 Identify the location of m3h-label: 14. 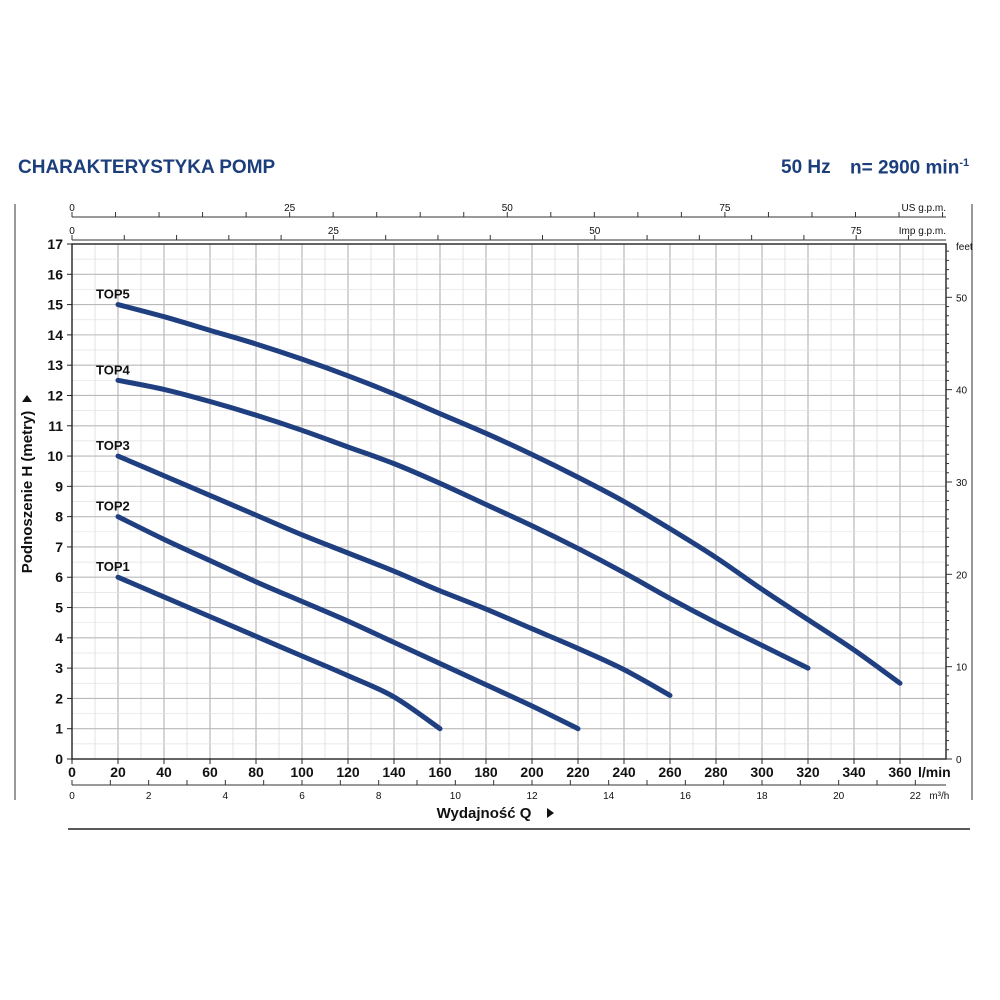
(609, 796).